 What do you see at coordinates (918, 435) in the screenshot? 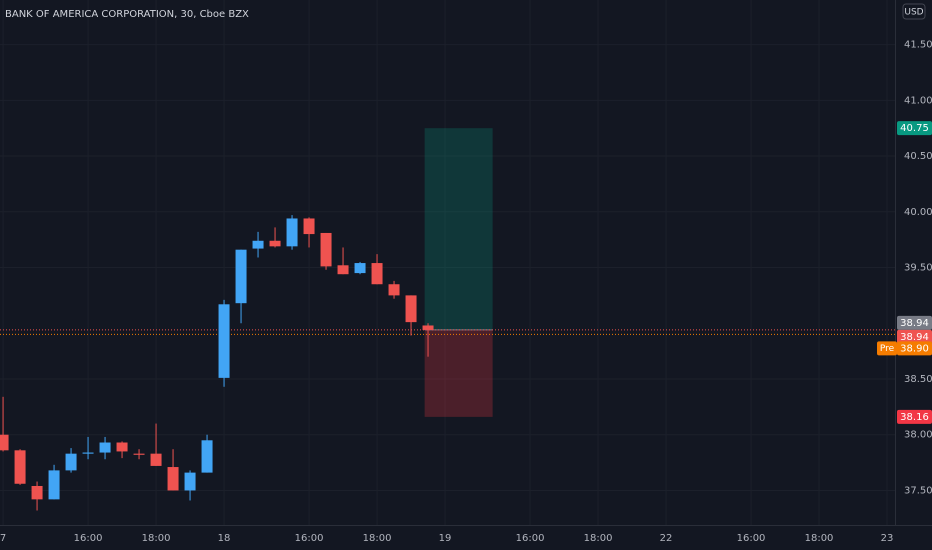
I see `y-tick-label: 38.00` at bounding box center [918, 435].